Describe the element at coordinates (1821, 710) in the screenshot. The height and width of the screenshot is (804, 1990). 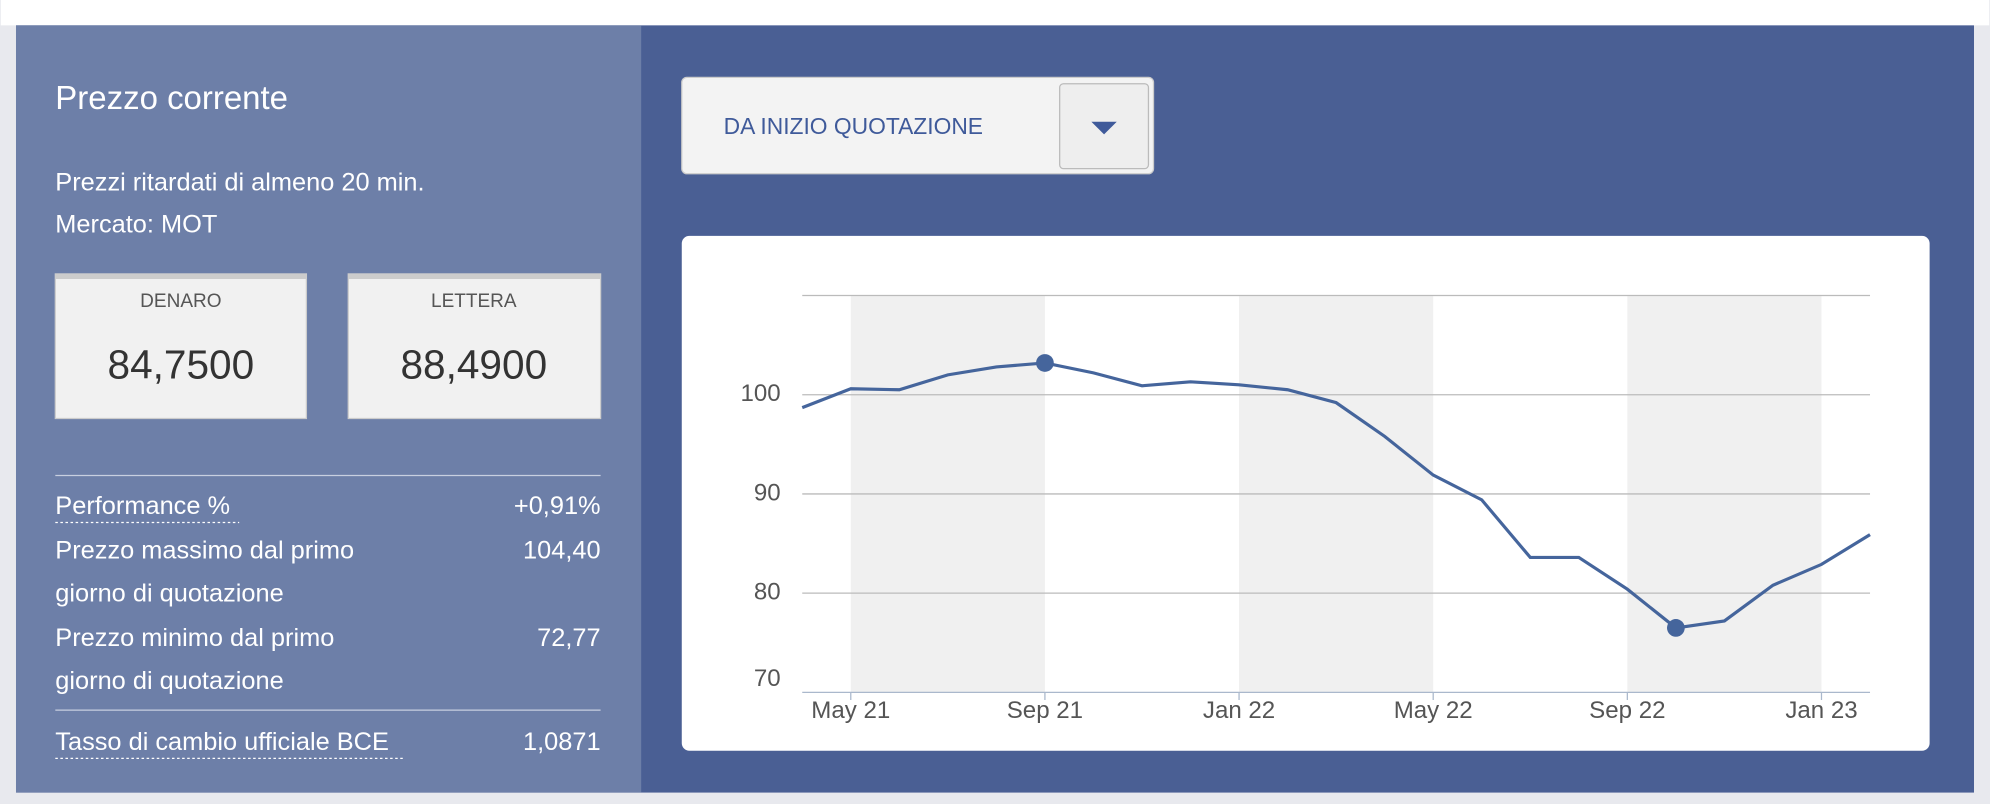
I see `x-tick-label: Jan 23` at that location.